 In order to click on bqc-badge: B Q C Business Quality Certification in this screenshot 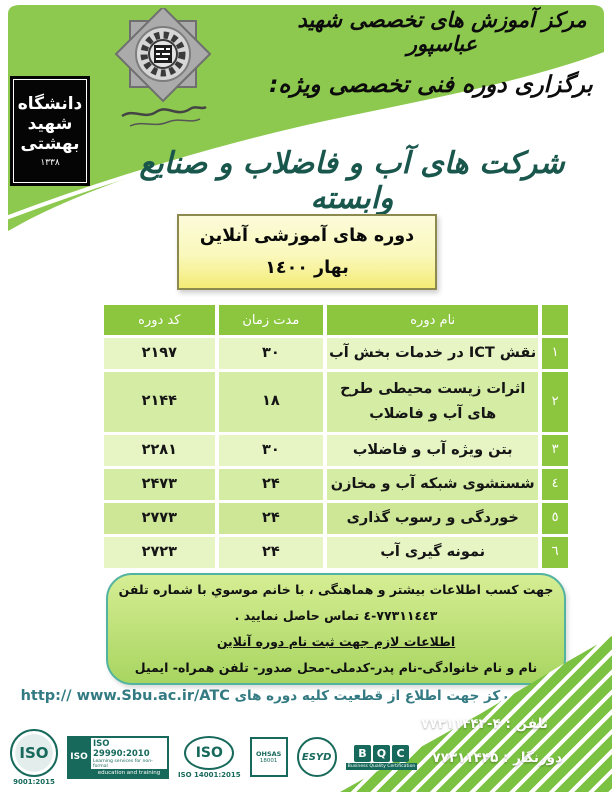, I will do `click(381, 757)`.